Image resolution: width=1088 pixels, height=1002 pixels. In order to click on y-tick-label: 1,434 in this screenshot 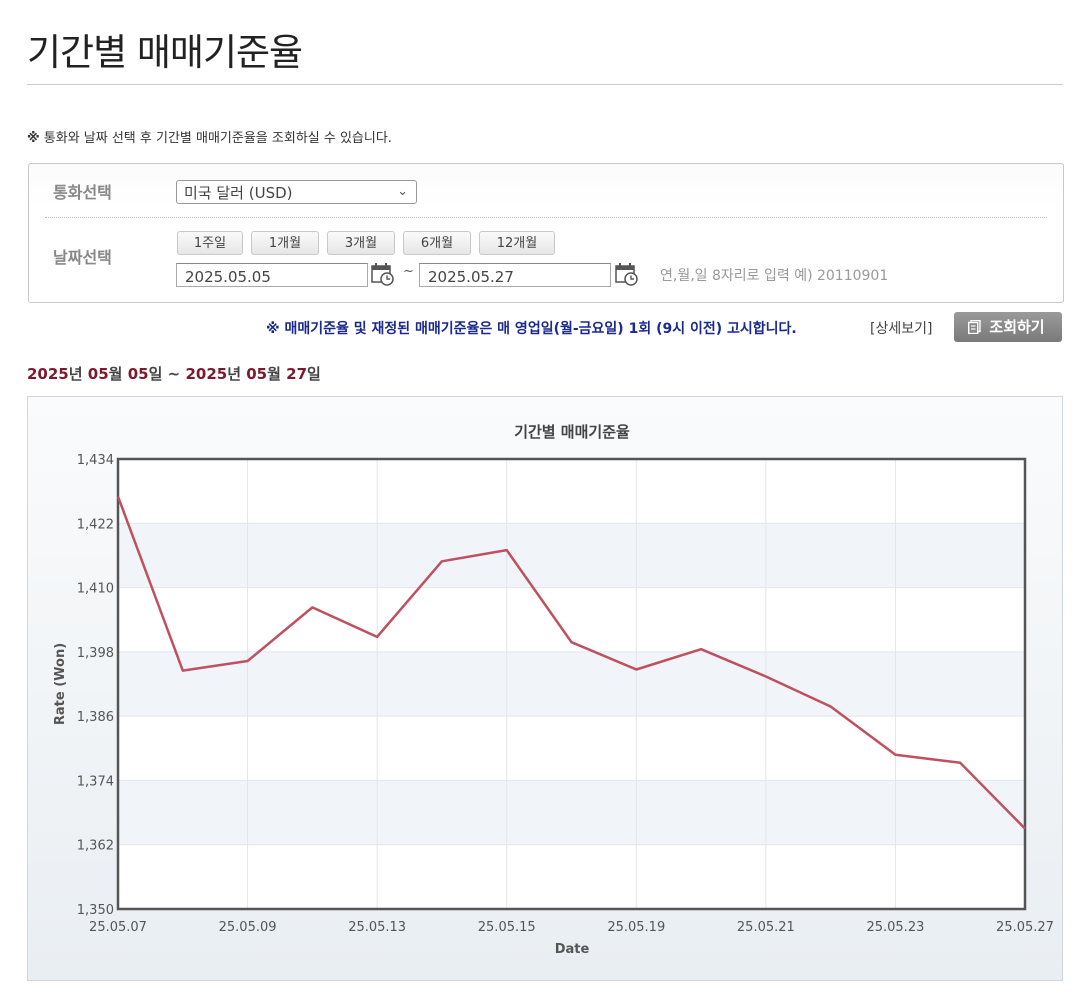, I will do `click(95, 460)`.